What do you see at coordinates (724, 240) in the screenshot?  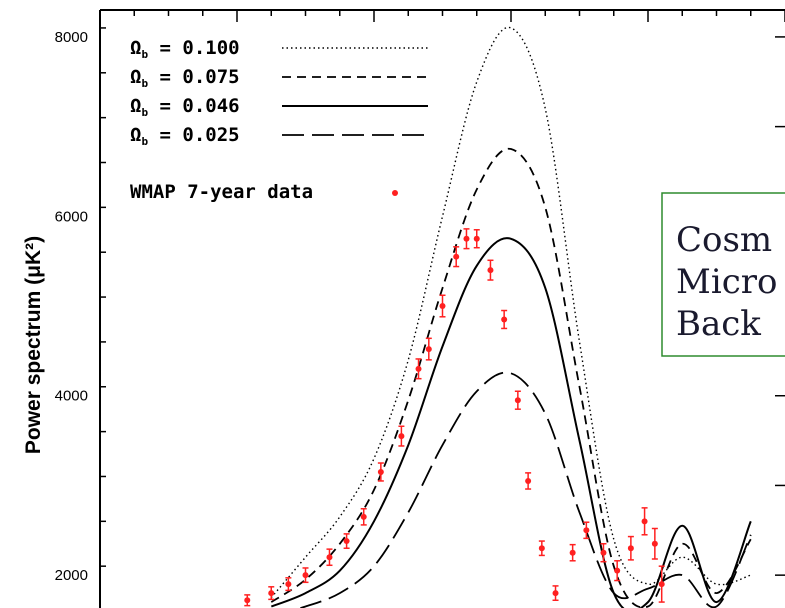 I see `callout-line: Cosm` at bounding box center [724, 240].